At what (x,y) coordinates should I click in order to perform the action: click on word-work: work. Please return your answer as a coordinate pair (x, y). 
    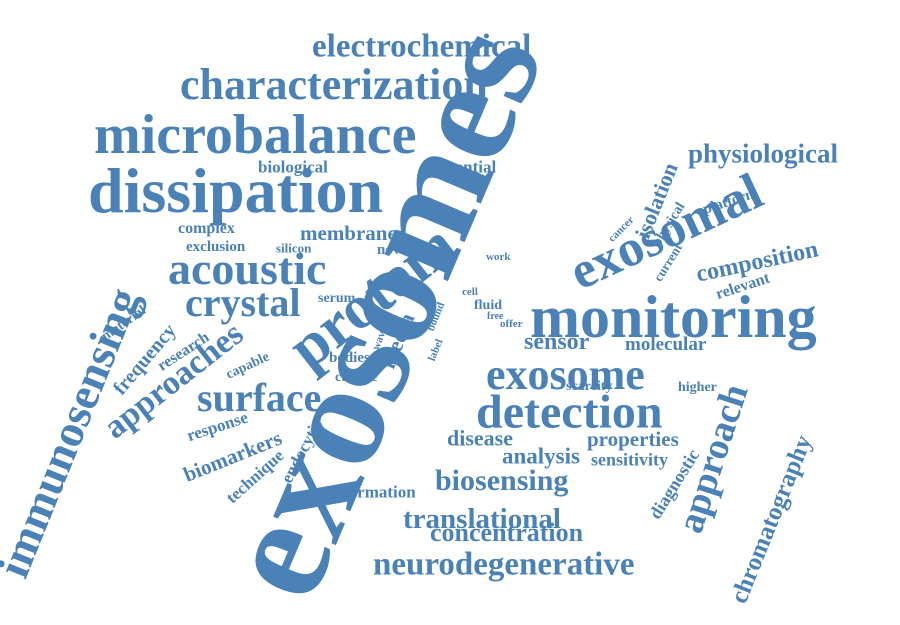
    Looking at the image, I should click on (498, 257).